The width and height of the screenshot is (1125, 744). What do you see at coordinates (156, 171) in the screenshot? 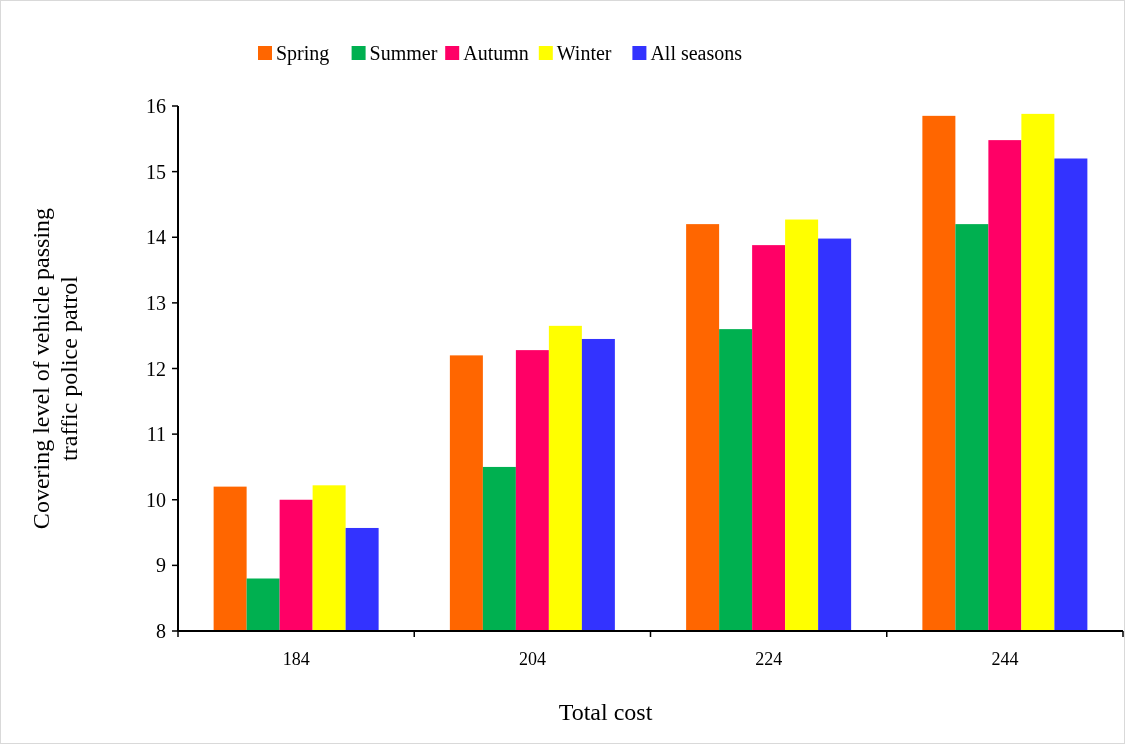
I see `y-tick-label: 15` at bounding box center [156, 171].